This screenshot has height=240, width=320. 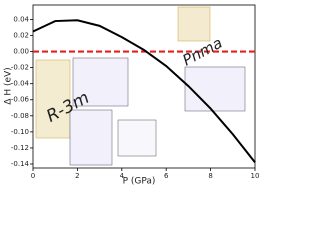 What do you see at coordinates (20, 116) in the screenshot?
I see `y-tick-label: -0.08` at bounding box center [20, 116].